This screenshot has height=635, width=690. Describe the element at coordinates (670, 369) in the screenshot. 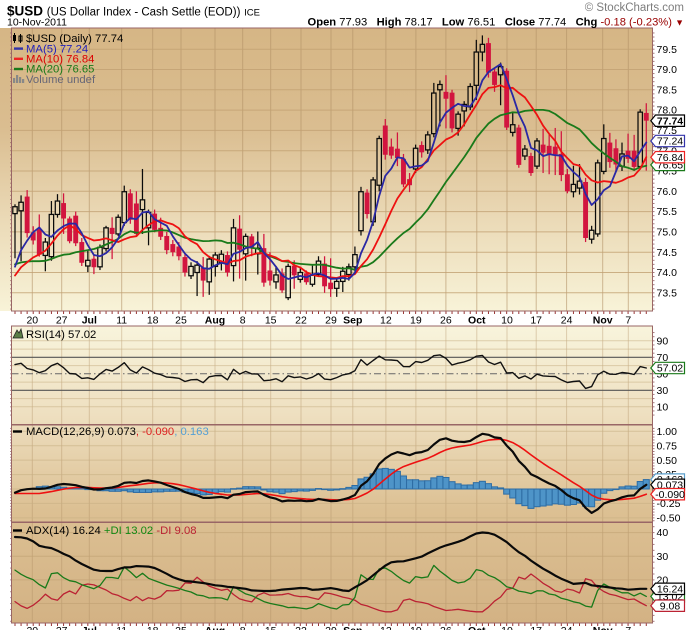

I see `svg-text: 57.02` at that location.